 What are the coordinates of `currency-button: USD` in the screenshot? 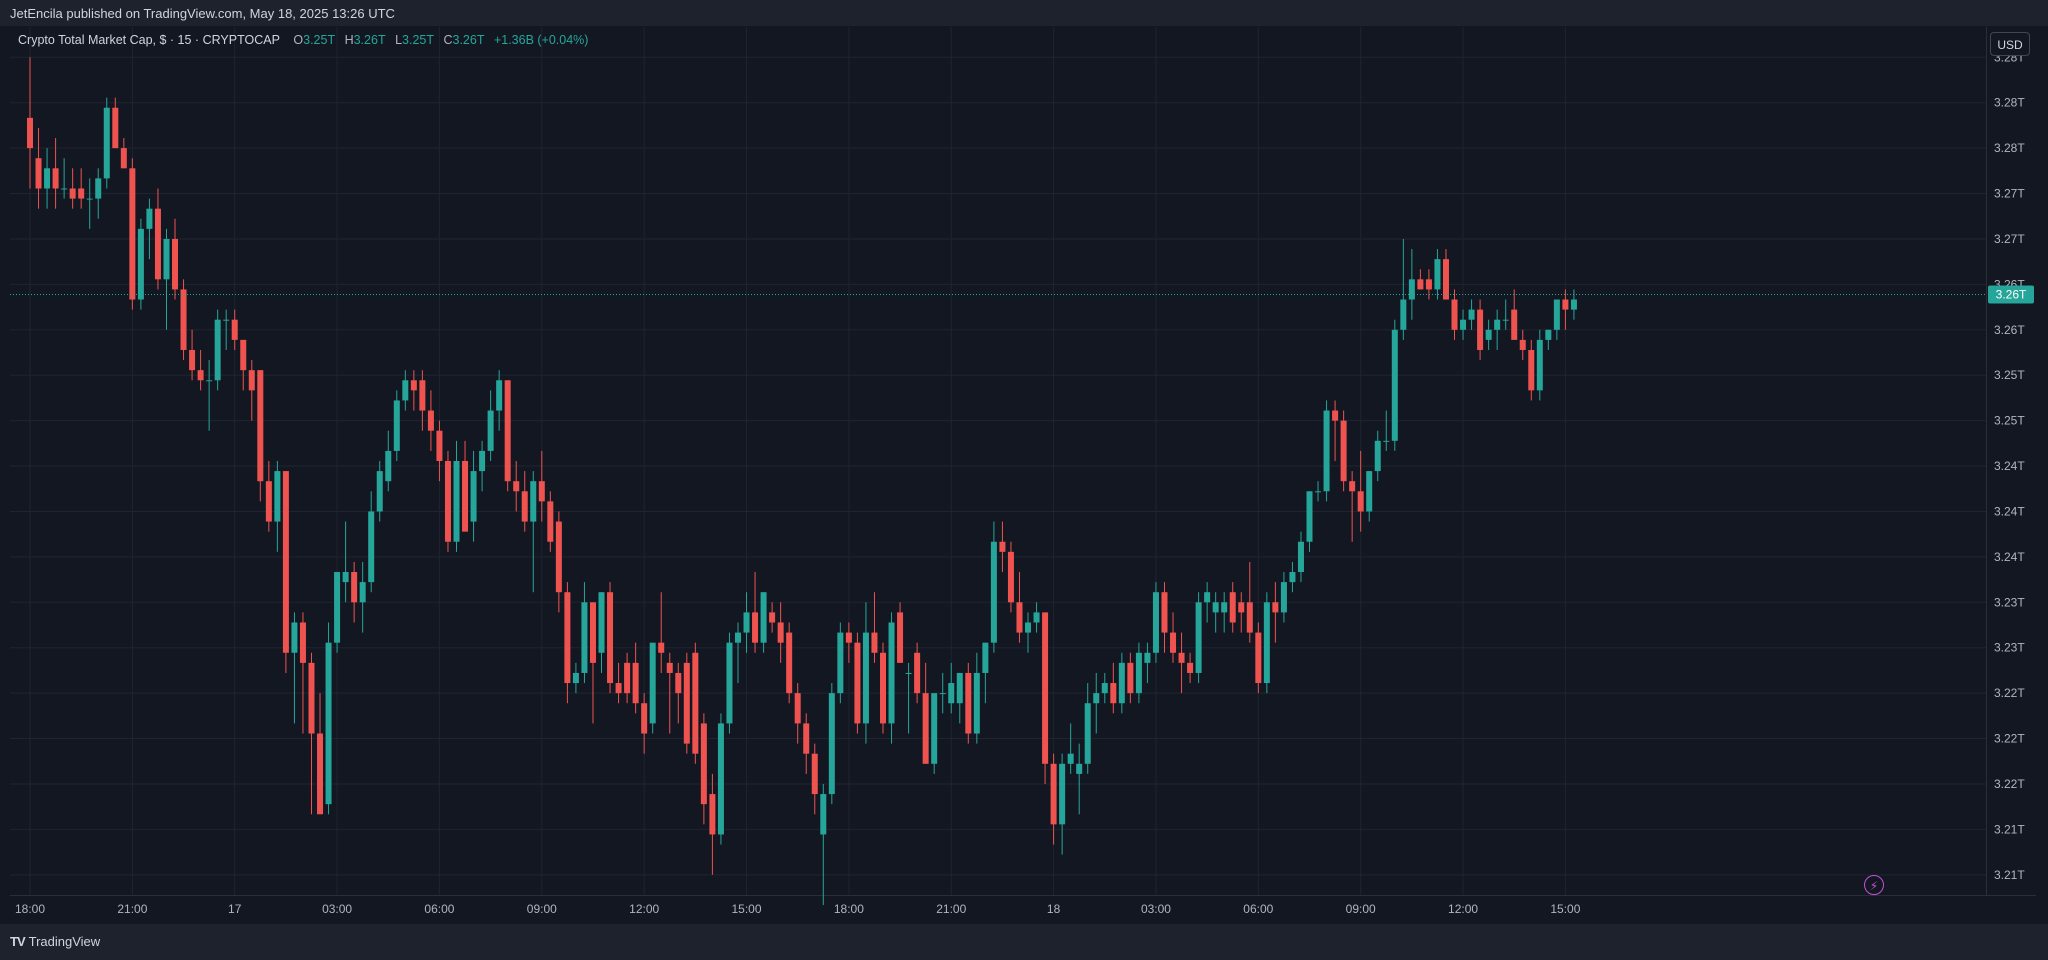 It's located at (2010, 44).